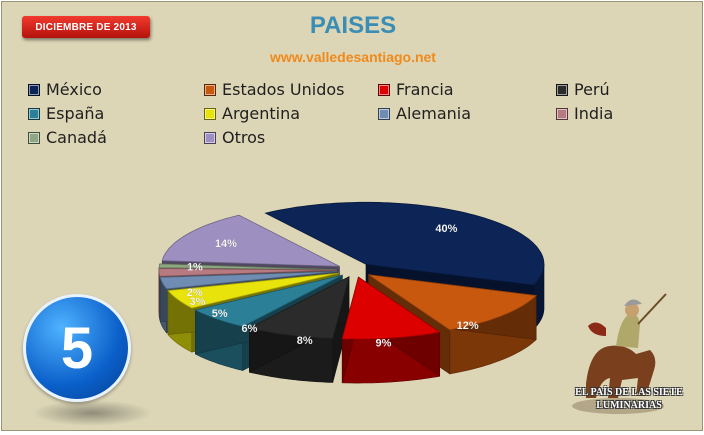 The image size is (704, 435). I want to click on legend-label: Argentina, so click(261, 113).